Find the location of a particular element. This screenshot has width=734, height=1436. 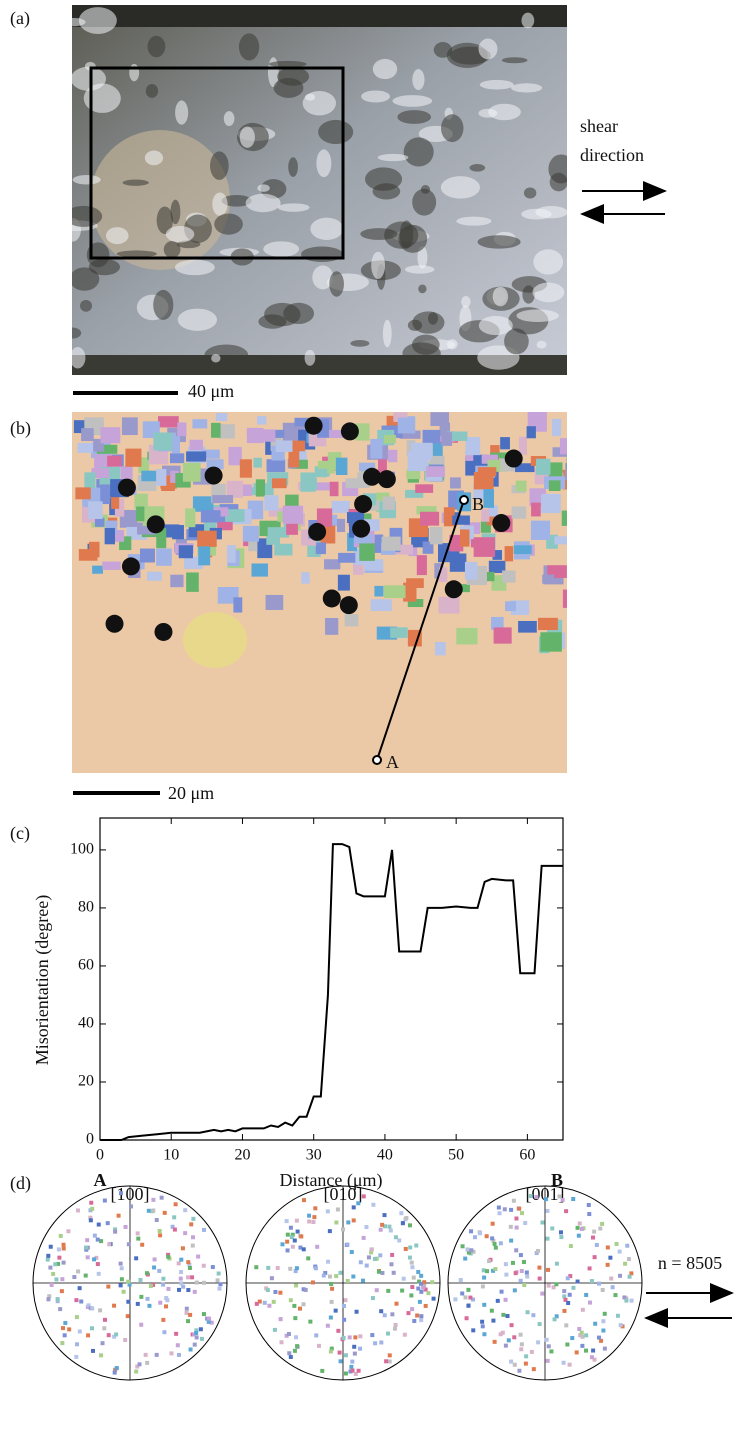

sample-count: n = 8505 is located at coordinates (690, 1263).